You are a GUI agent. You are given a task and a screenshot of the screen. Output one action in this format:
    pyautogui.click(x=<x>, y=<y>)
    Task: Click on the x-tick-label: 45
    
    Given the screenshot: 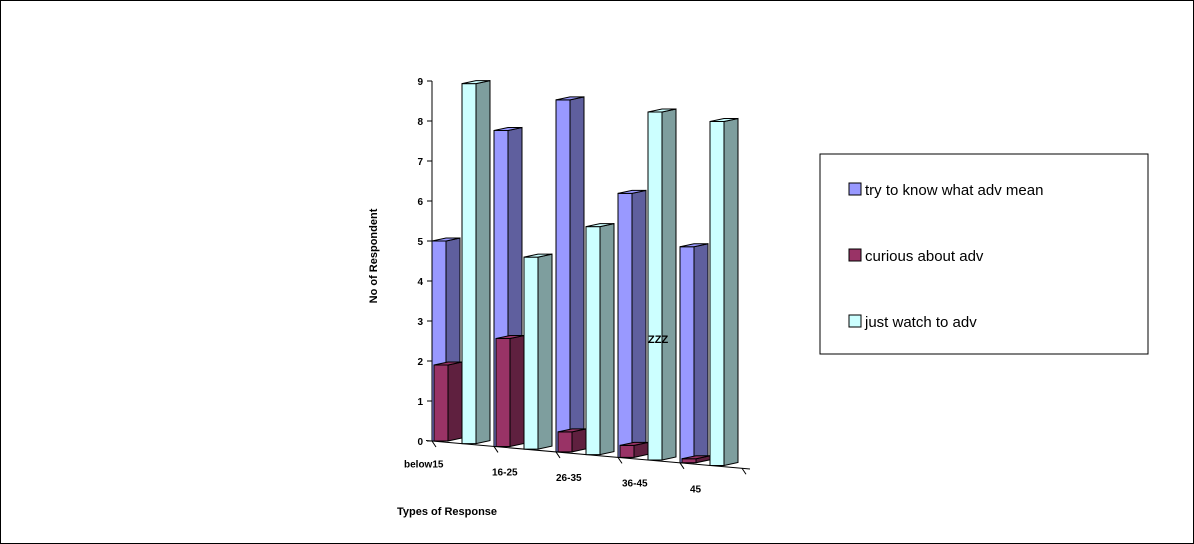 What is the action you would take?
    pyautogui.click(x=696, y=490)
    